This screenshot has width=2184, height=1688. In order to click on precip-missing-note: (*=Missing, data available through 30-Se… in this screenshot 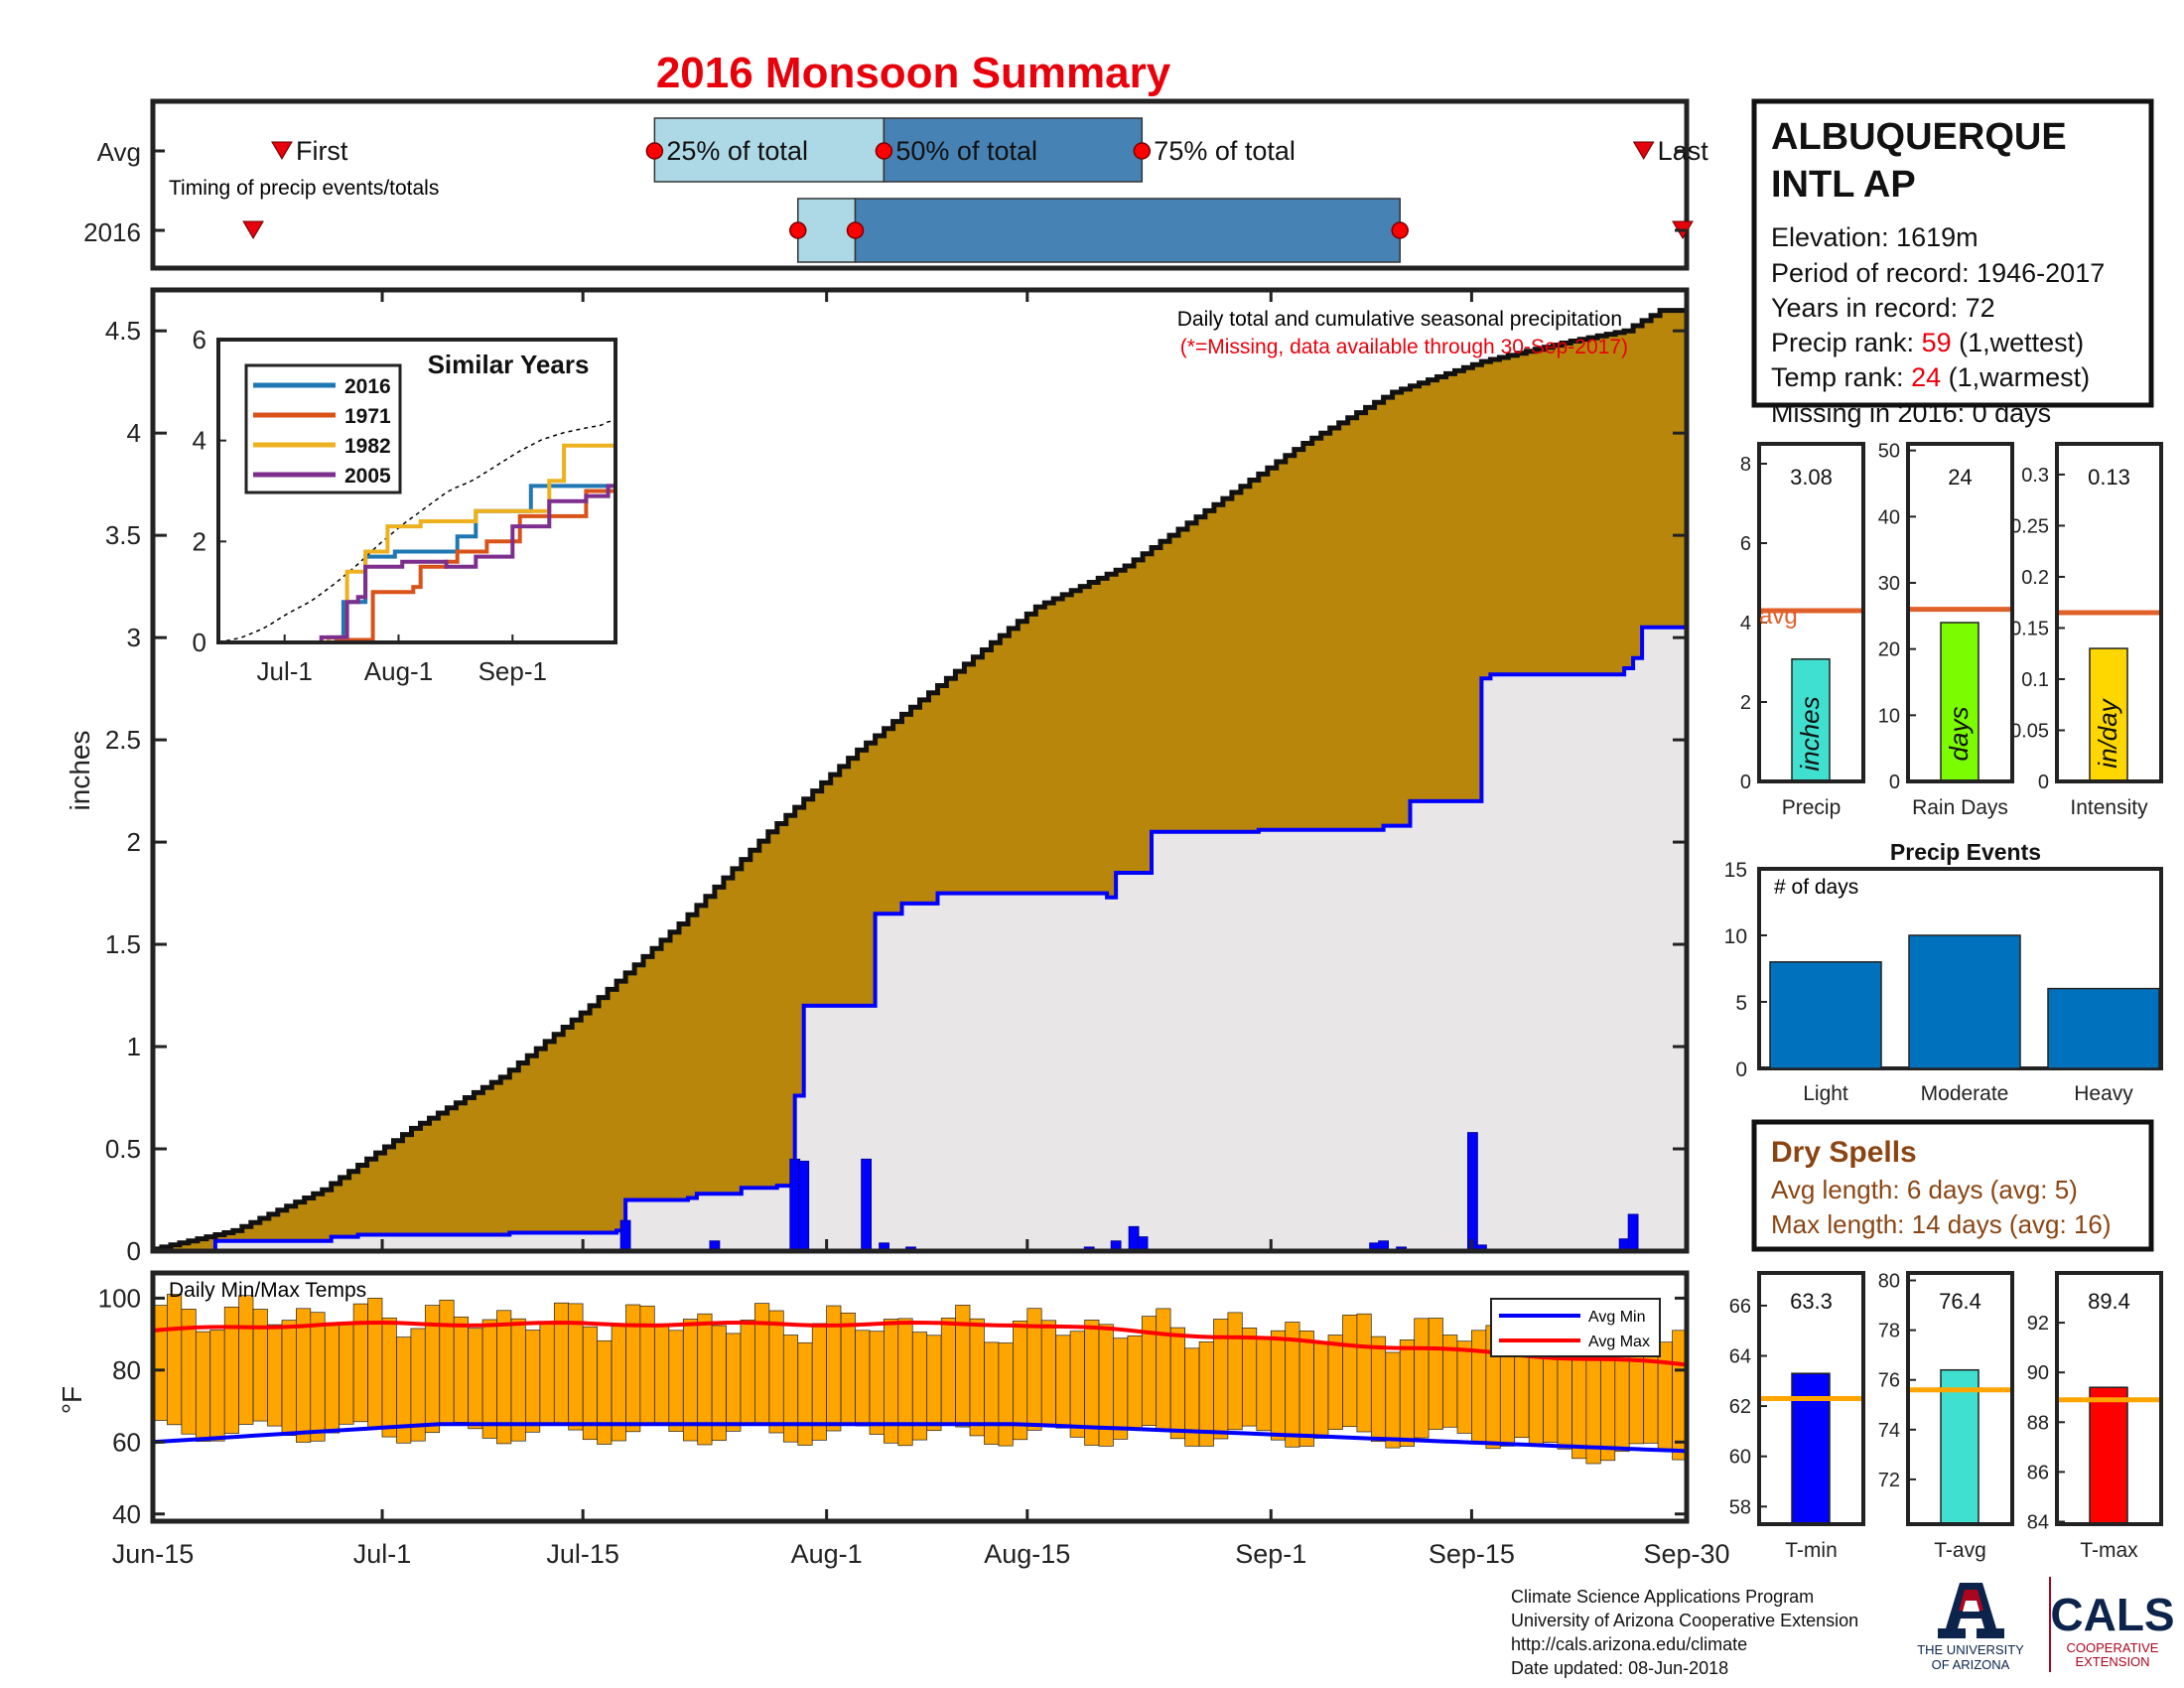, I will do `click(1404, 347)`.